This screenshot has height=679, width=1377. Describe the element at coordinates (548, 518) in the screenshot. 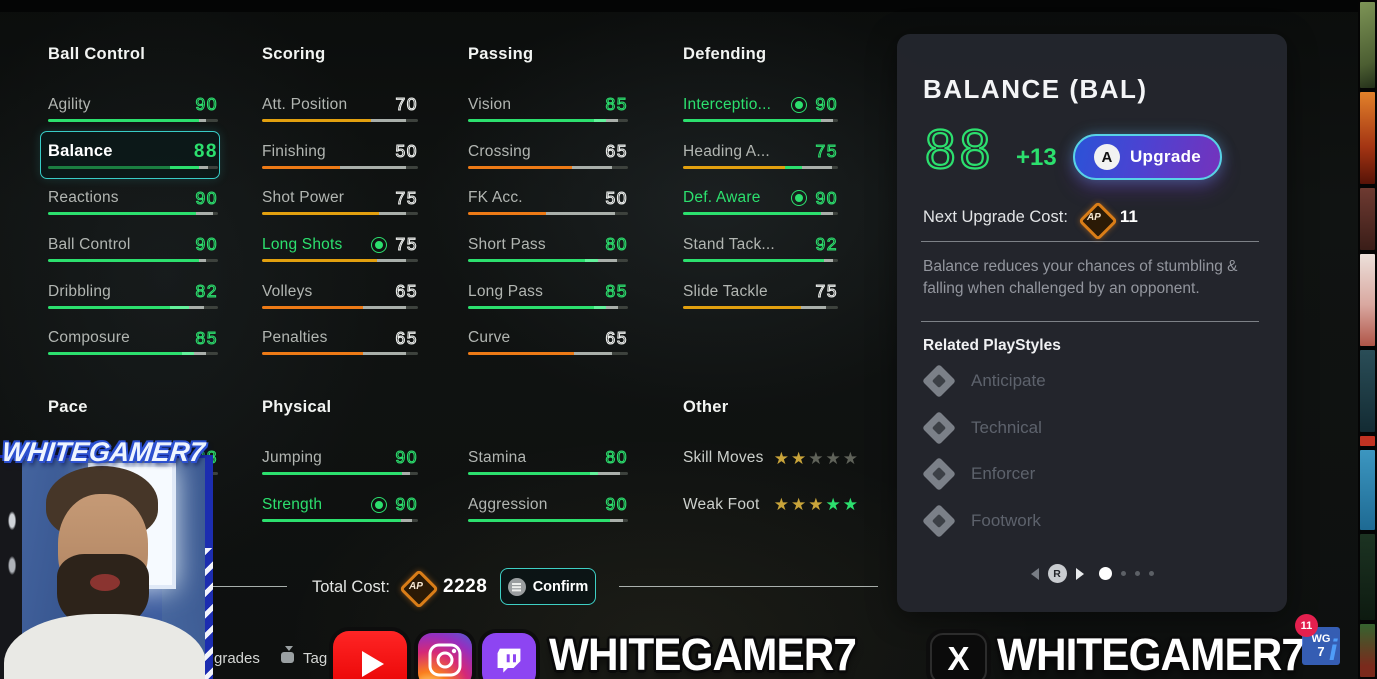

I see `stat-row-aggression: Aggression 90` at that location.